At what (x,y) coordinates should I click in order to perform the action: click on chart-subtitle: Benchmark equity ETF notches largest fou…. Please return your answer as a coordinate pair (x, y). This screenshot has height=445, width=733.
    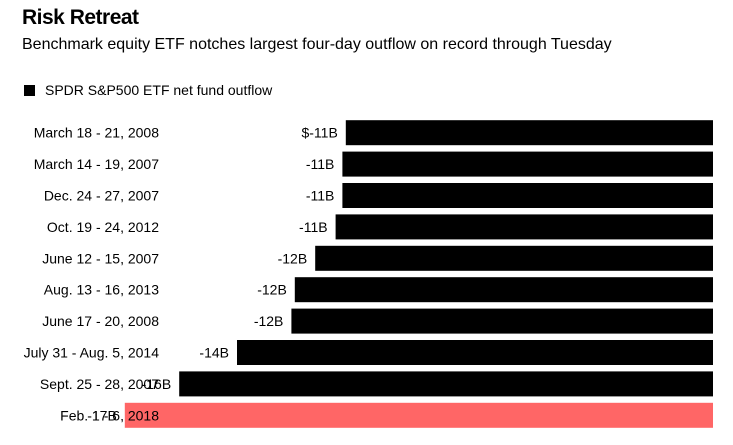
    Looking at the image, I should click on (317, 44).